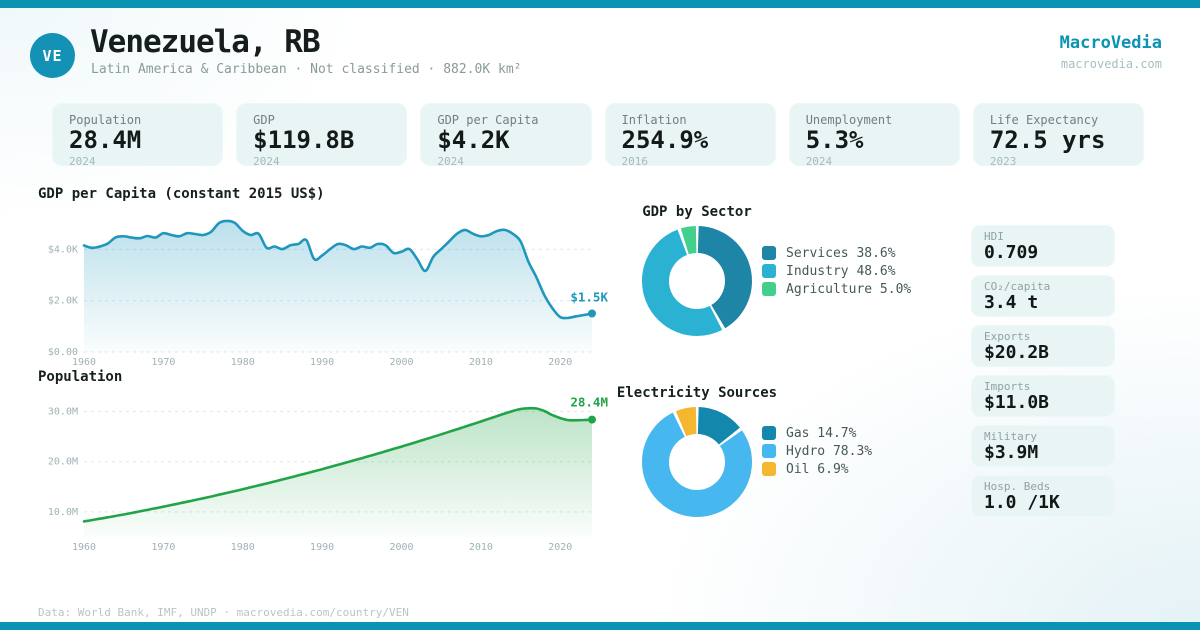 Image resolution: width=1200 pixels, height=630 pixels. Describe the element at coordinates (1047, 140) in the screenshot. I see `stat-value: 72.5 yrs` at that location.